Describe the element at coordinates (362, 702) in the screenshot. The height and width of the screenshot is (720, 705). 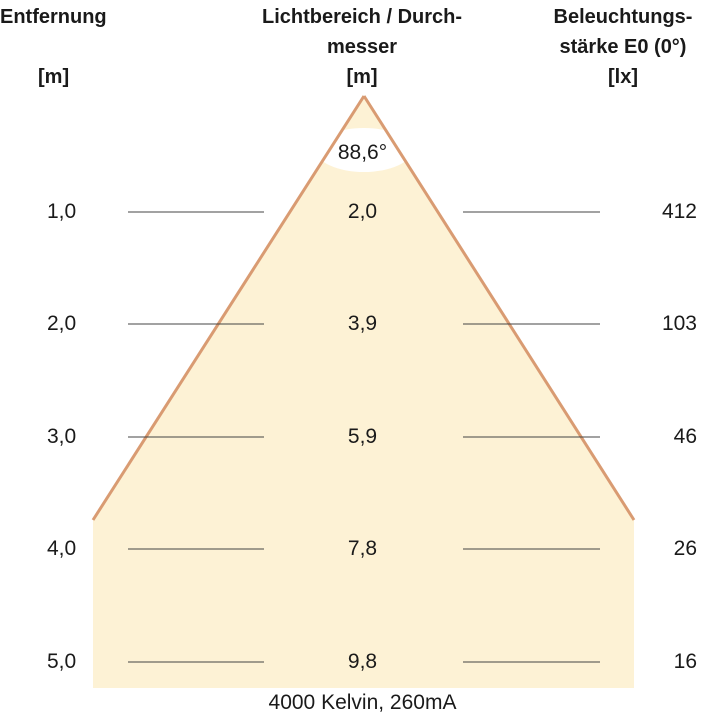
I see `light-spec-caption: 4000 Kelvin, 260mA` at that location.